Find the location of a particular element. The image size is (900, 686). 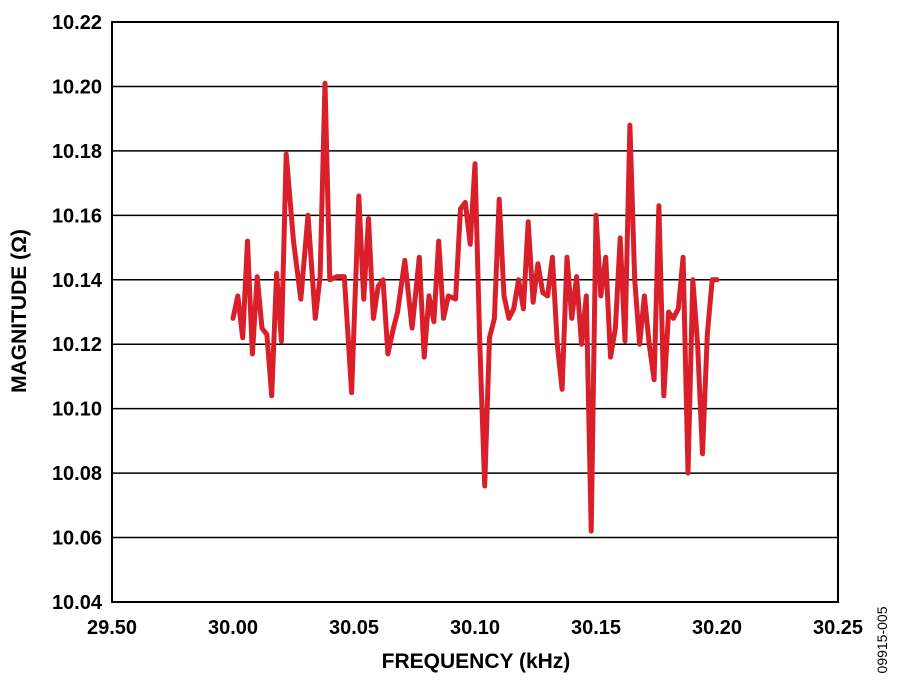

x-tick-label: 30.10 is located at coordinates (475, 628).